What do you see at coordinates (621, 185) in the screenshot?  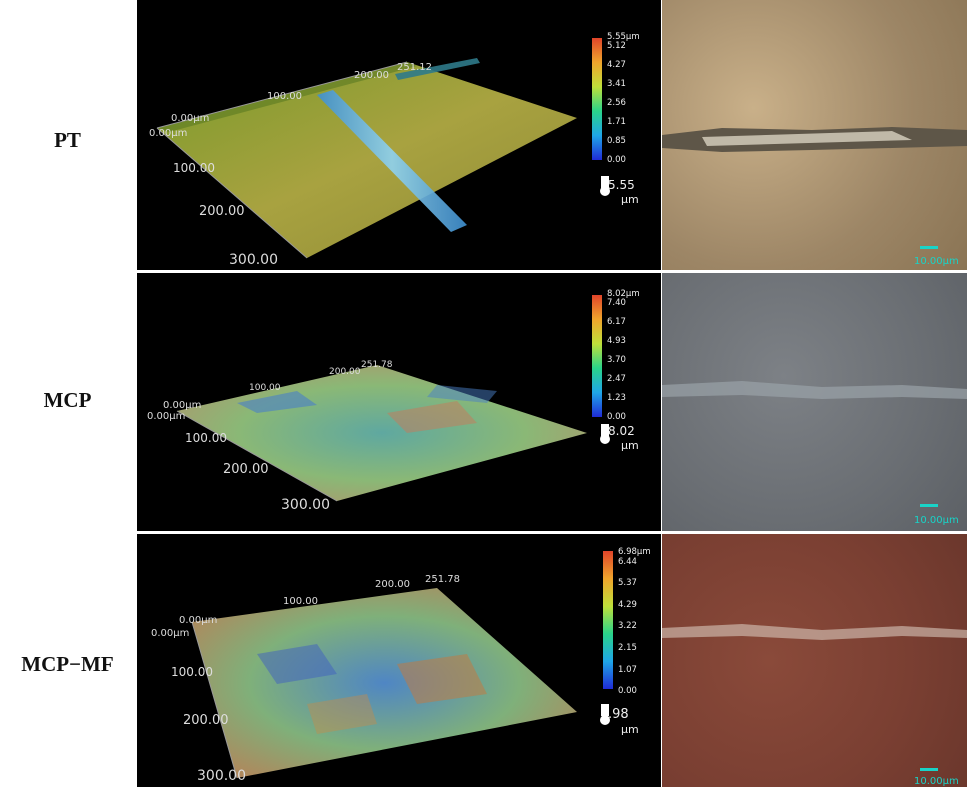 I see `z-max-value: 5.55` at bounding box center [621, 185].